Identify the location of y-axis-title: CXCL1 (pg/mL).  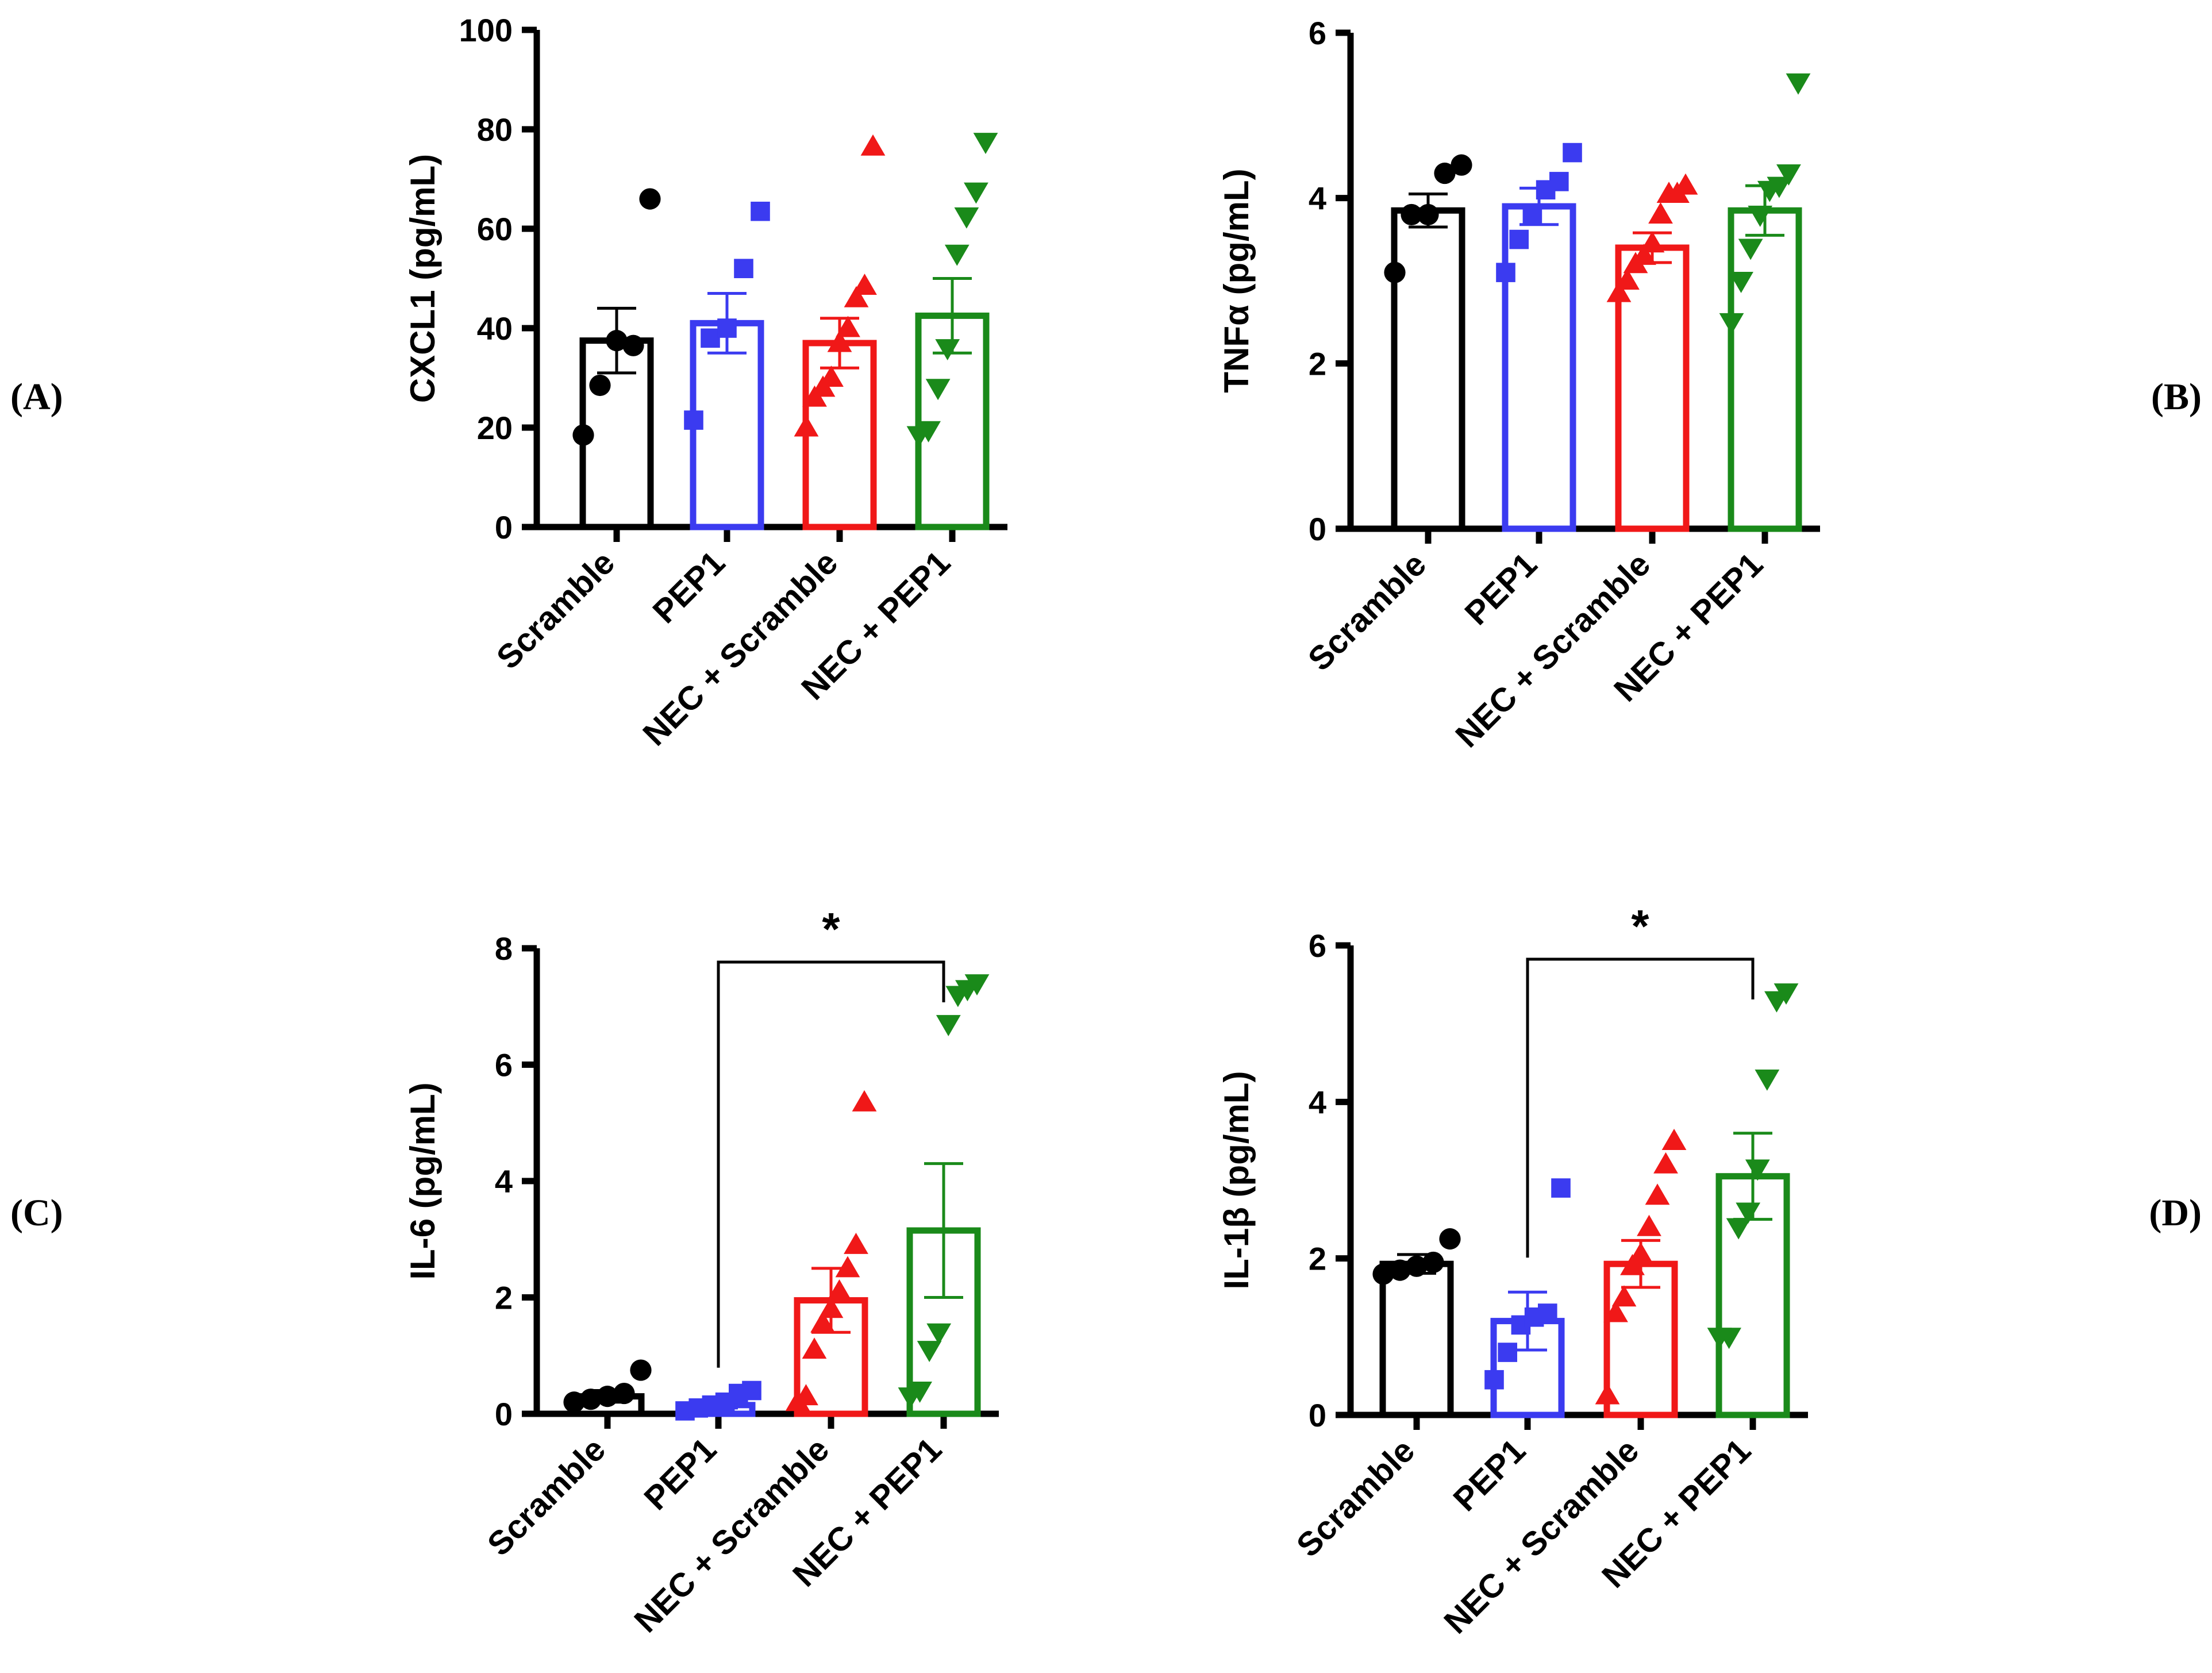
(422, 278).